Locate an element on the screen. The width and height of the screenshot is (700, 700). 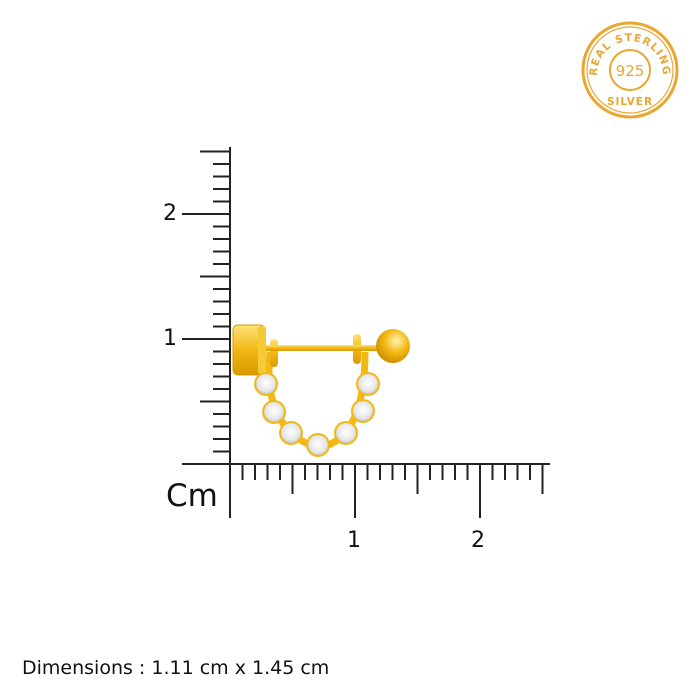
y-label-2: 2 is located at coordinates (170, 213).